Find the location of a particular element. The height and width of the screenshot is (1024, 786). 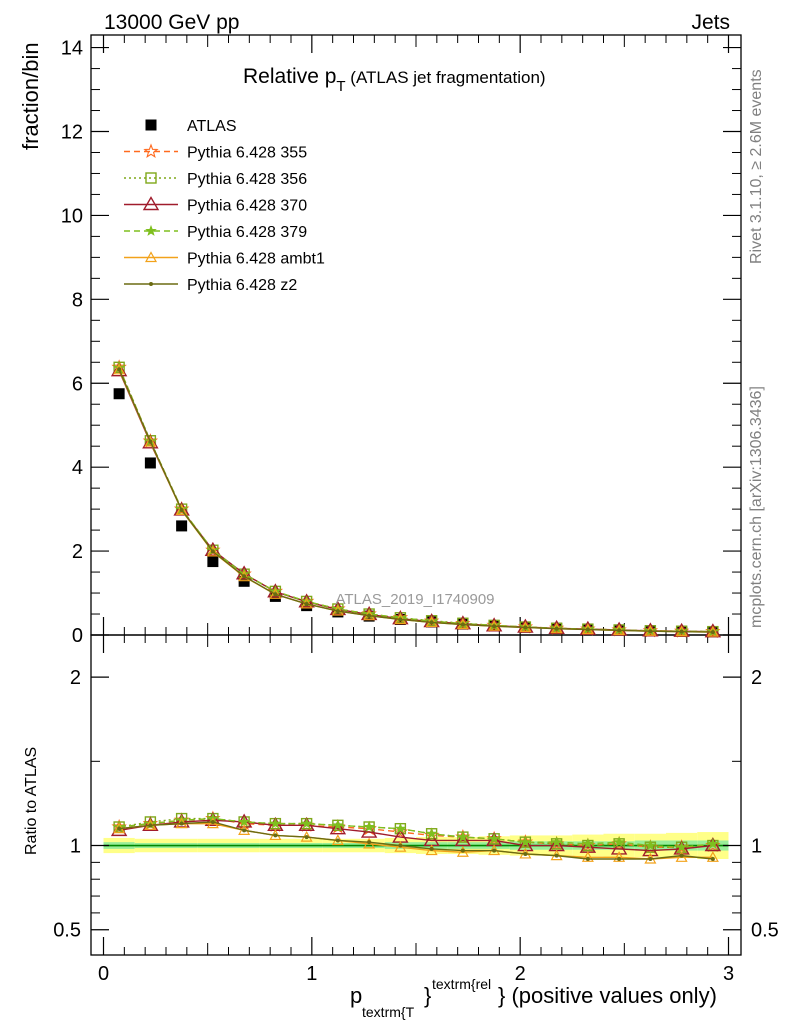

series-ambt1 is located at coordinates (416, 840).